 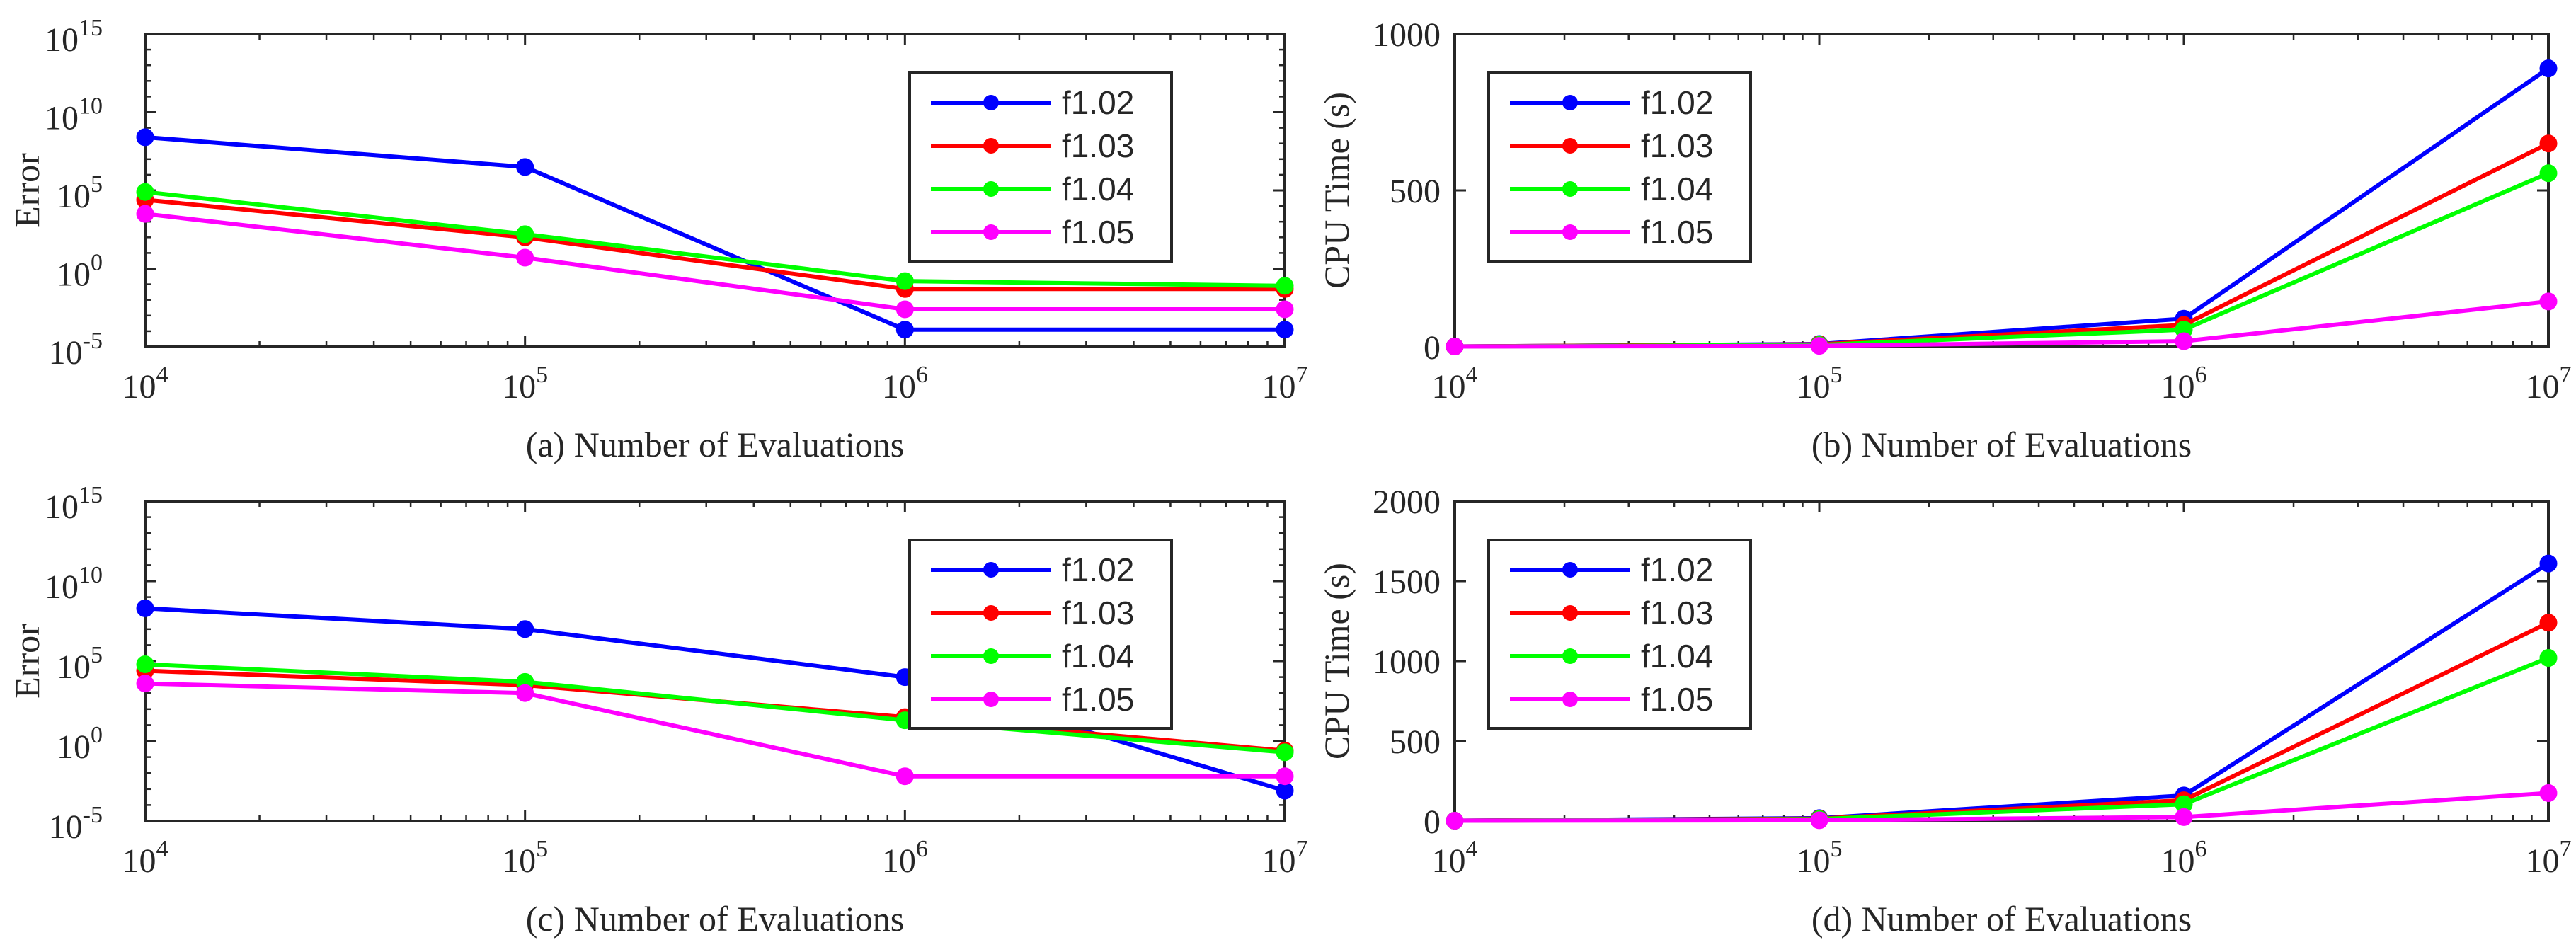 I want to click on y-tick-label: 0, so click(x=1432, y=348).